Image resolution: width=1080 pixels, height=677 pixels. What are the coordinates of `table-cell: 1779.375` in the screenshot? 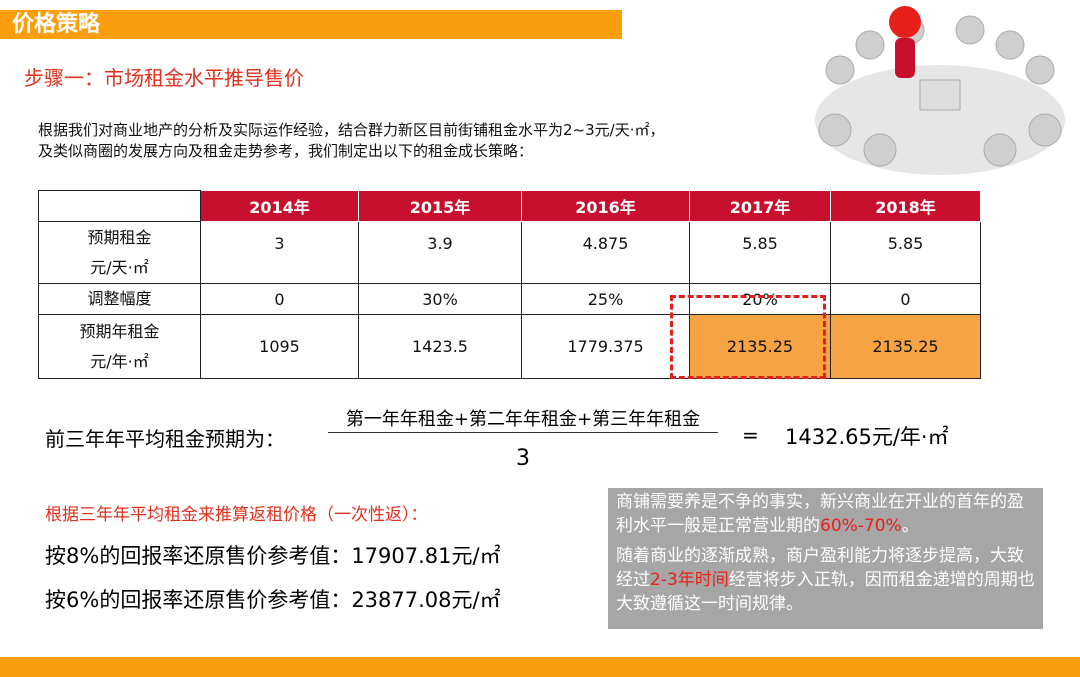 It's located at (605, 346).